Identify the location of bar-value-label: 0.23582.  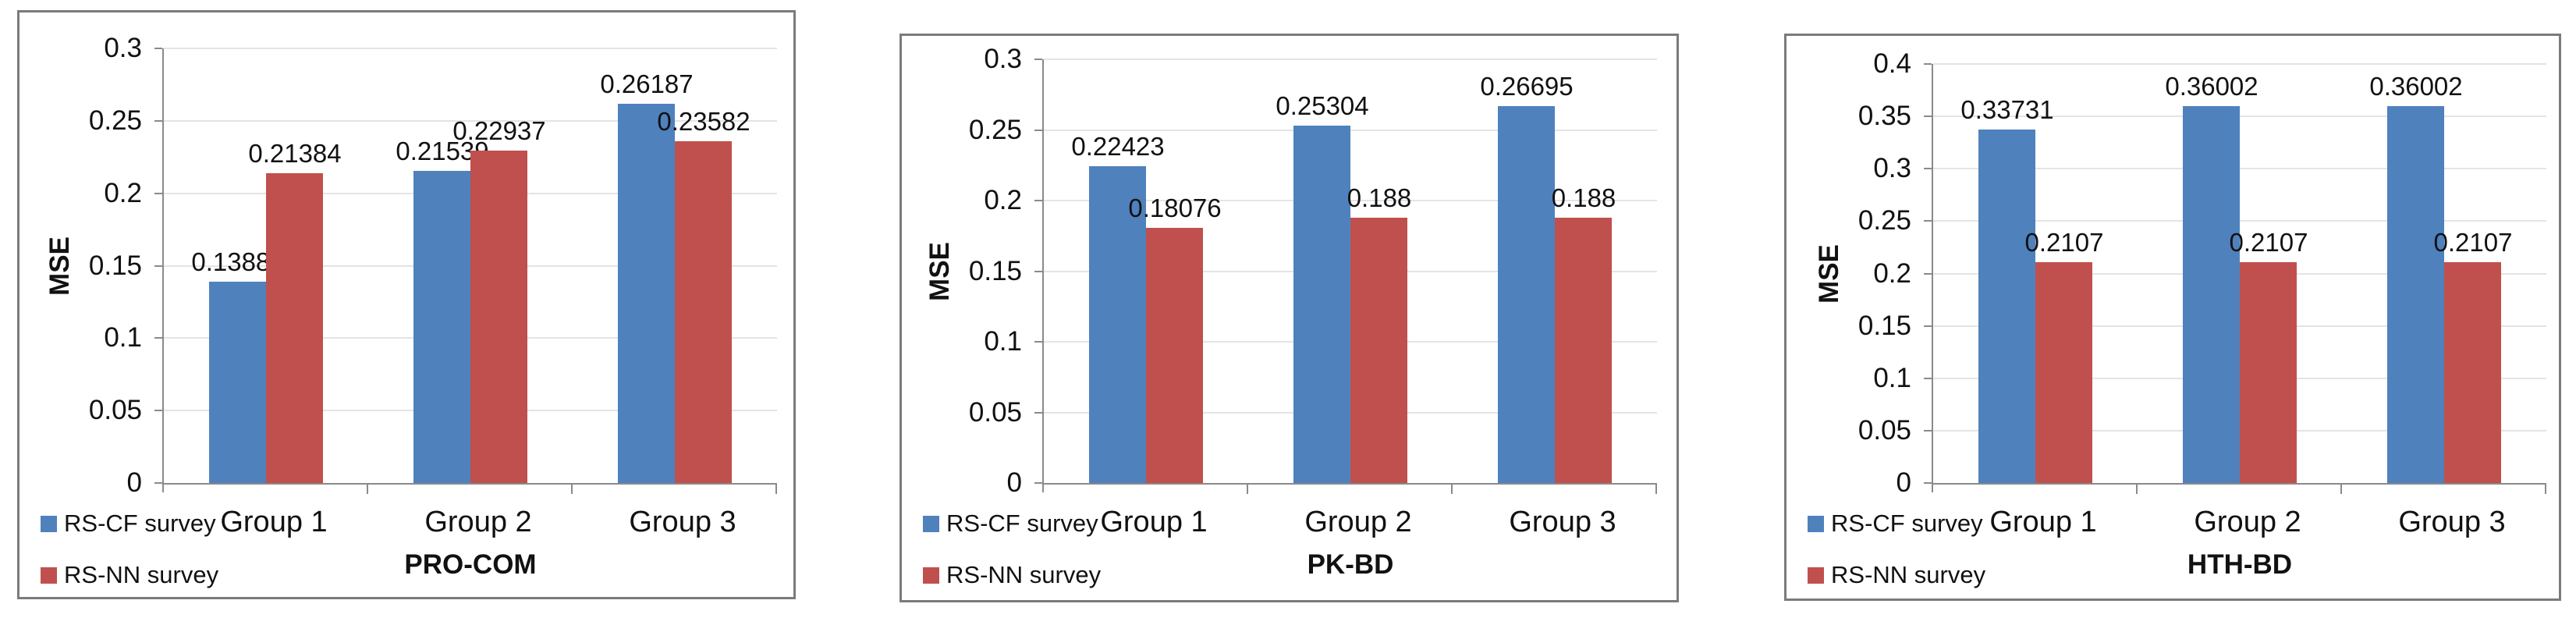
(703, 121).